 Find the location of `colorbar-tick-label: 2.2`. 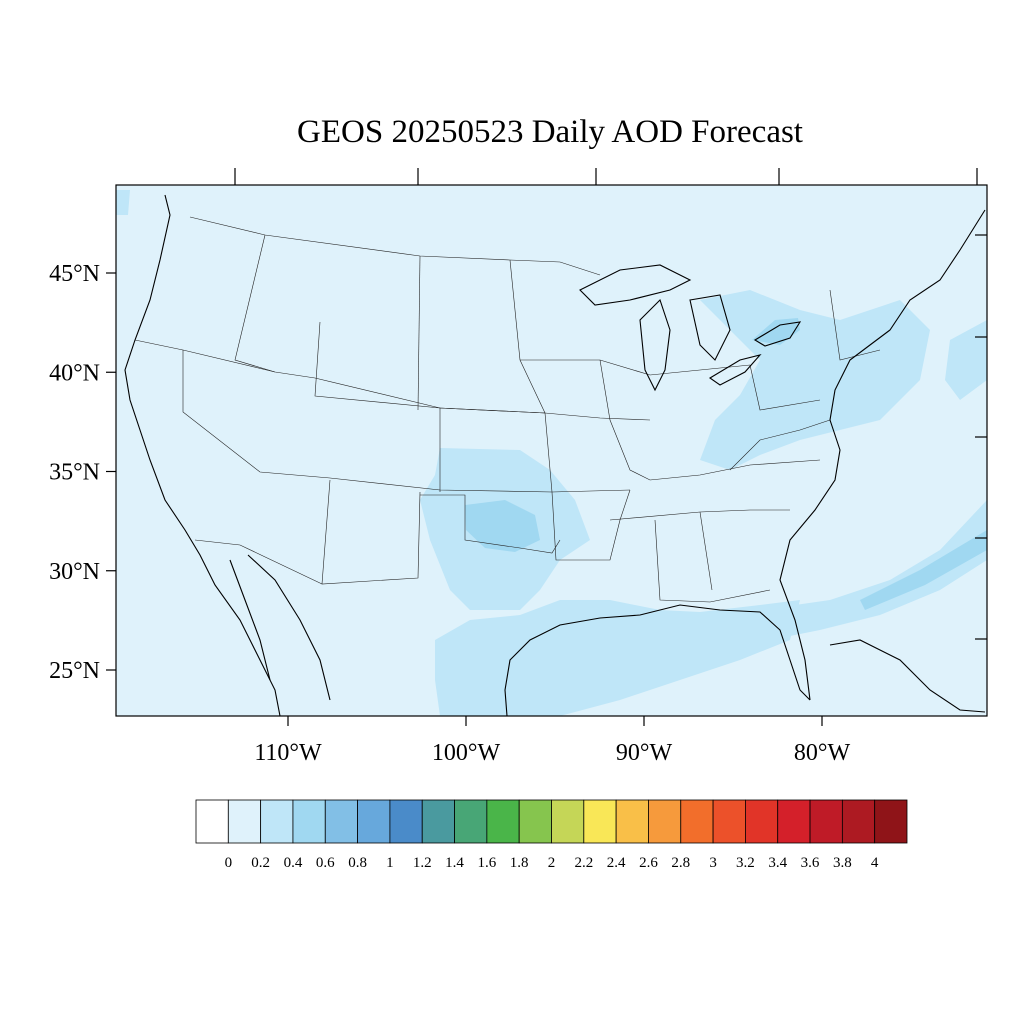

colorbar-tick-label: 2.2 is located at coordinates (583, 863).